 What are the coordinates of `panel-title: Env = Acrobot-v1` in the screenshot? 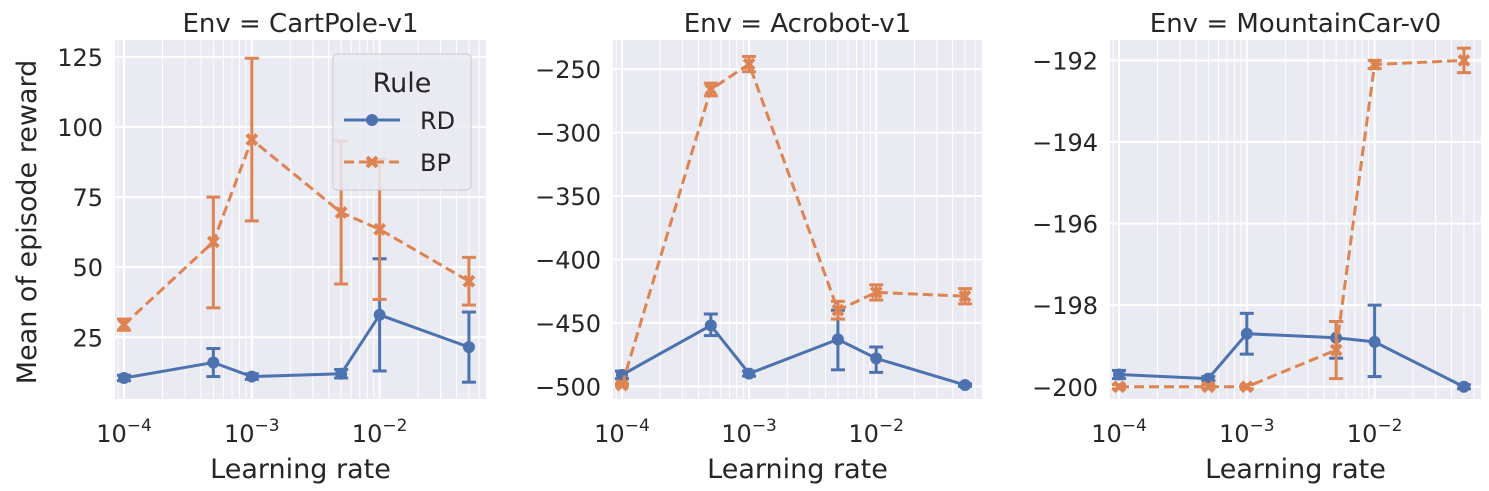 It's located at (797, 24).